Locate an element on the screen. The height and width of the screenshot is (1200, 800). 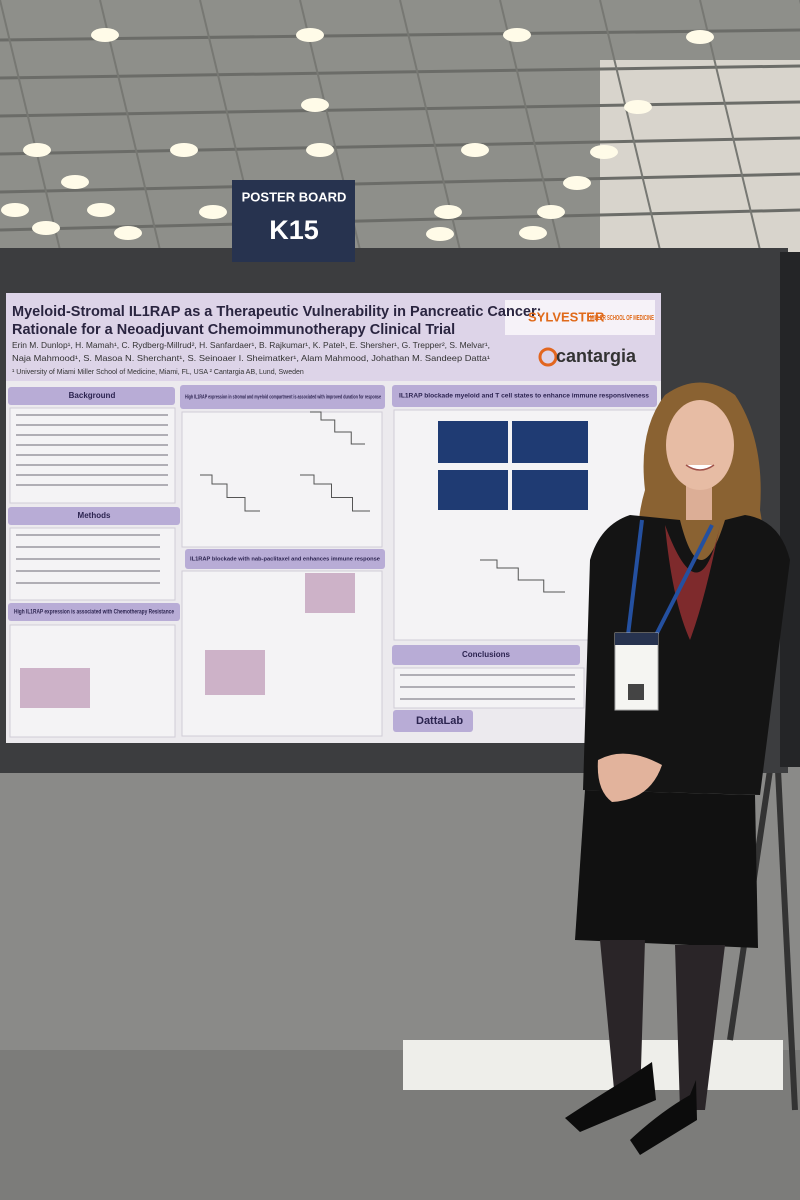
skirt is located at coordinates (666, 869).